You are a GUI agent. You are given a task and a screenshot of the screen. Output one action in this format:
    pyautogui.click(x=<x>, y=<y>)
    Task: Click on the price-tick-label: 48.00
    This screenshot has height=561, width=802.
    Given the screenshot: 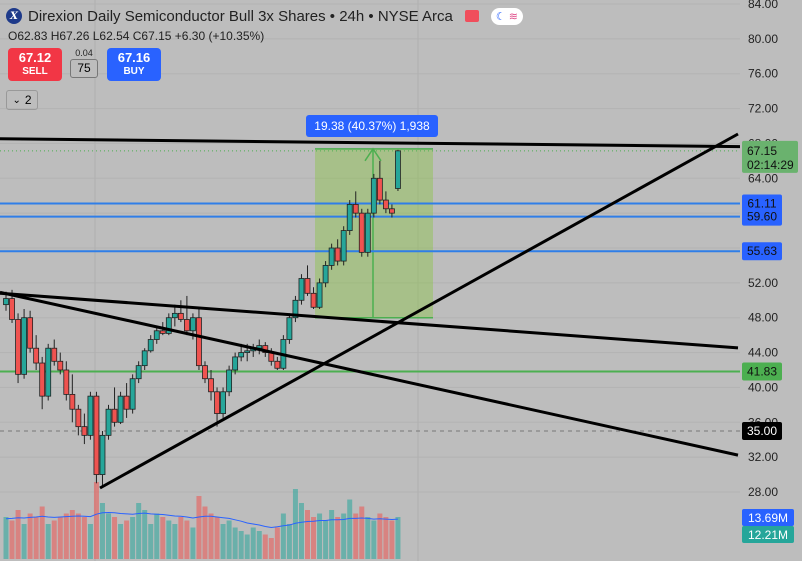 What is the action you would take?
    pyautogui.click(x=763, y=318)
    